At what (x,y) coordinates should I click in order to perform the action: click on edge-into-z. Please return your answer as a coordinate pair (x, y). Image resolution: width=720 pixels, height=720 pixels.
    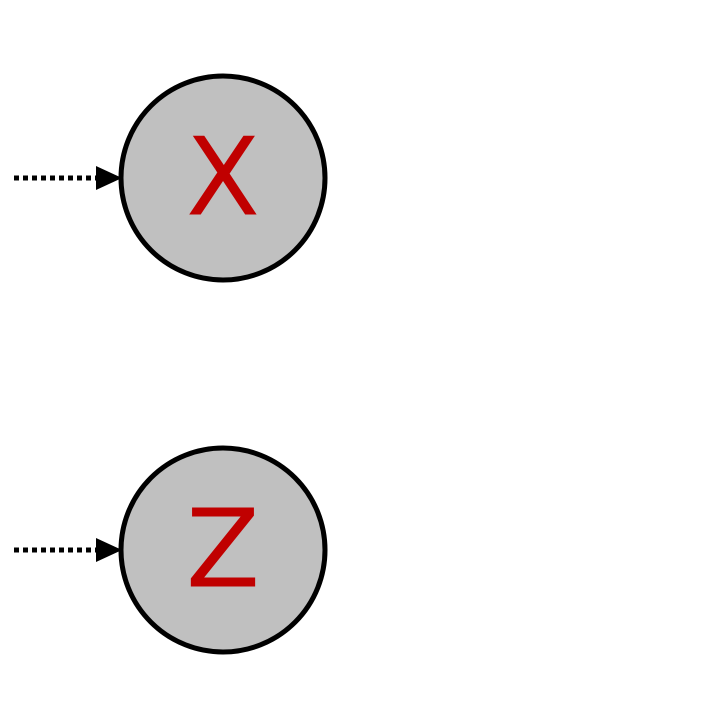
    Looking at the image, I should click on (68, 550).